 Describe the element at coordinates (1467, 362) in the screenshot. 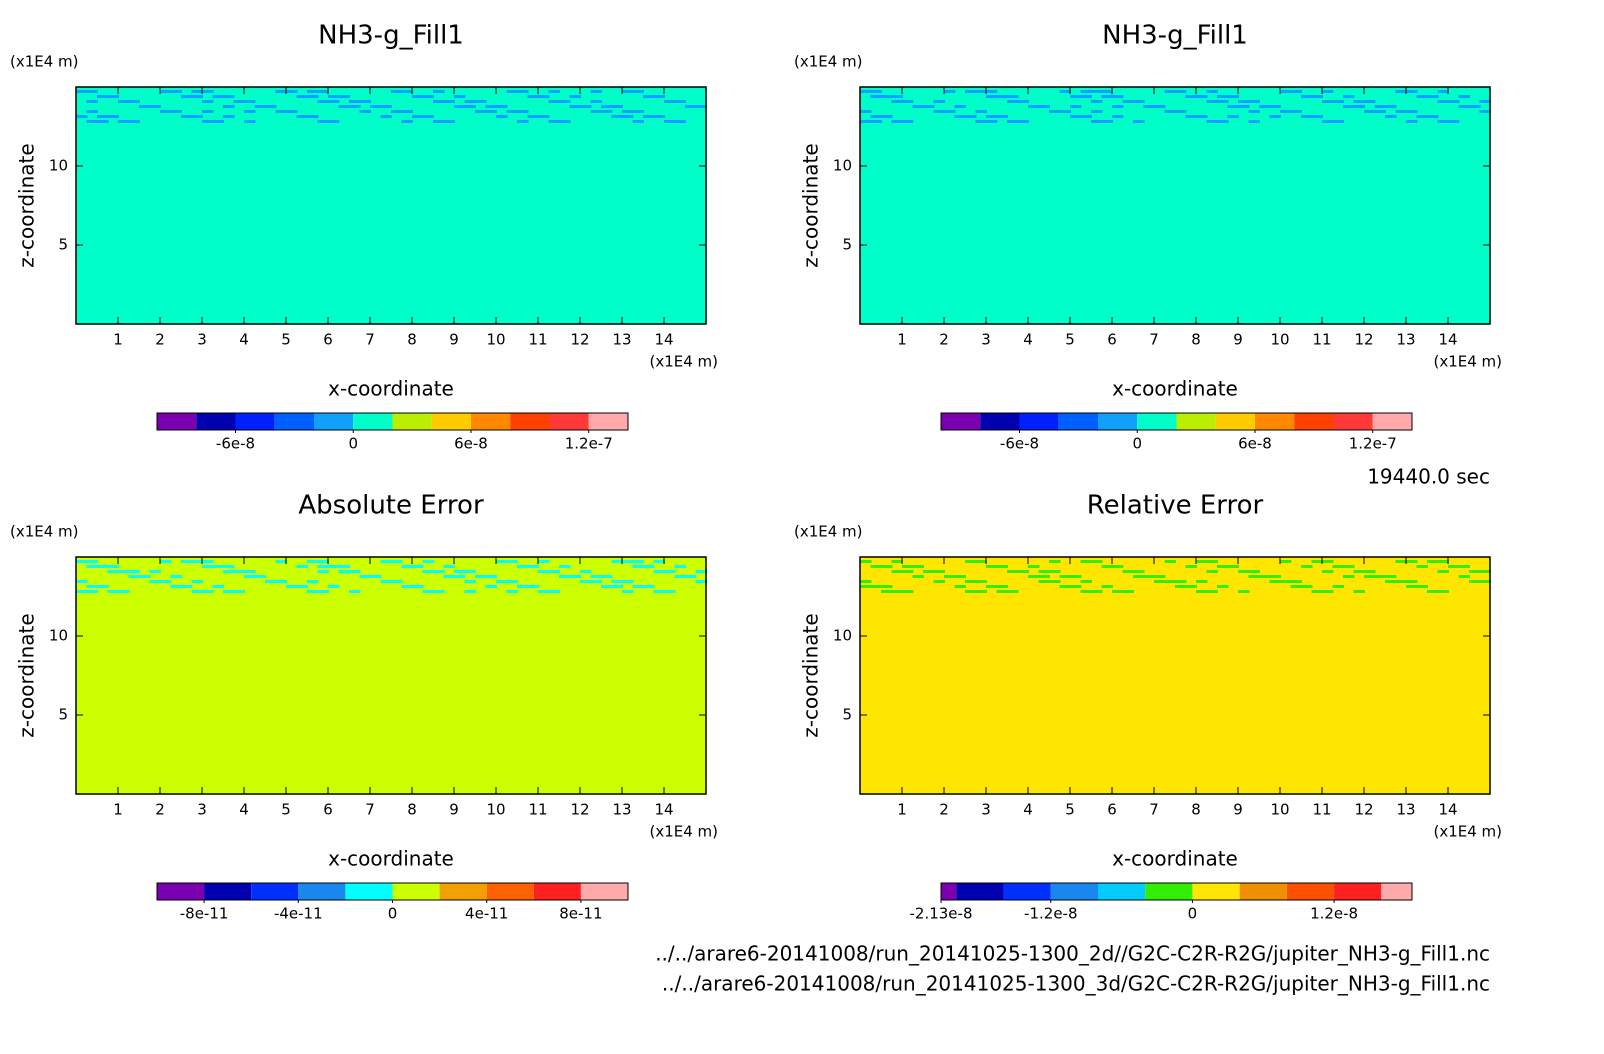

I see `x-unit: (x1E4 m)` at that location.